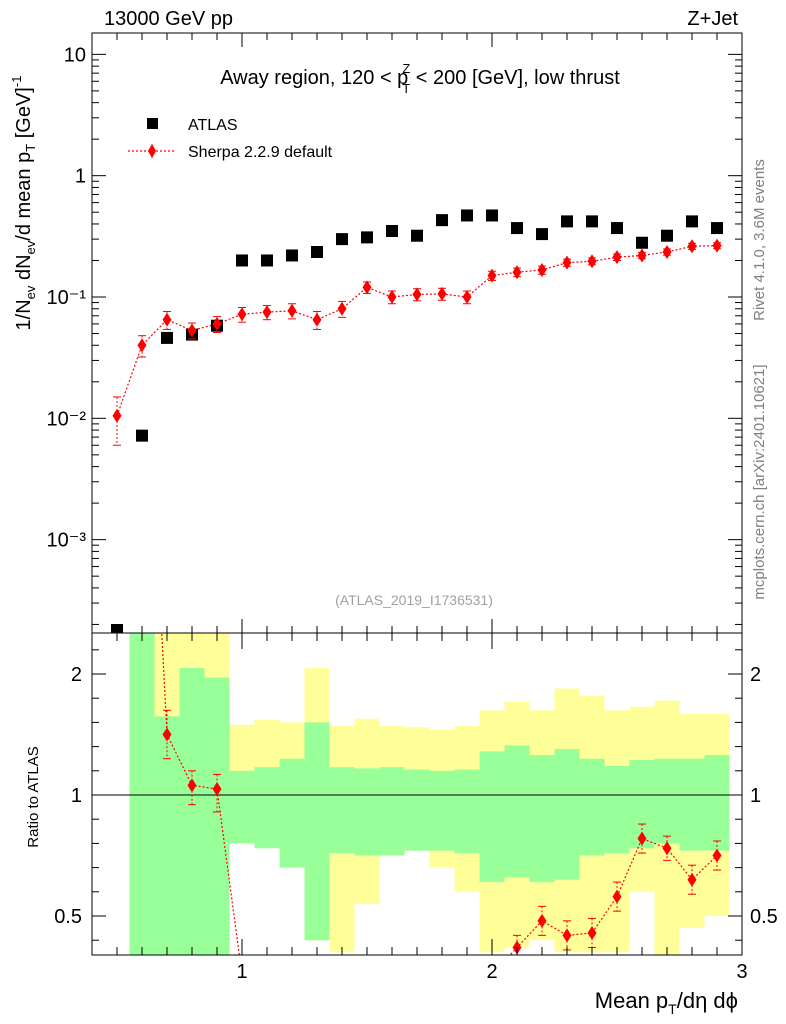  I want to click on x-axis-label-sub: T, so click(672, 1009).